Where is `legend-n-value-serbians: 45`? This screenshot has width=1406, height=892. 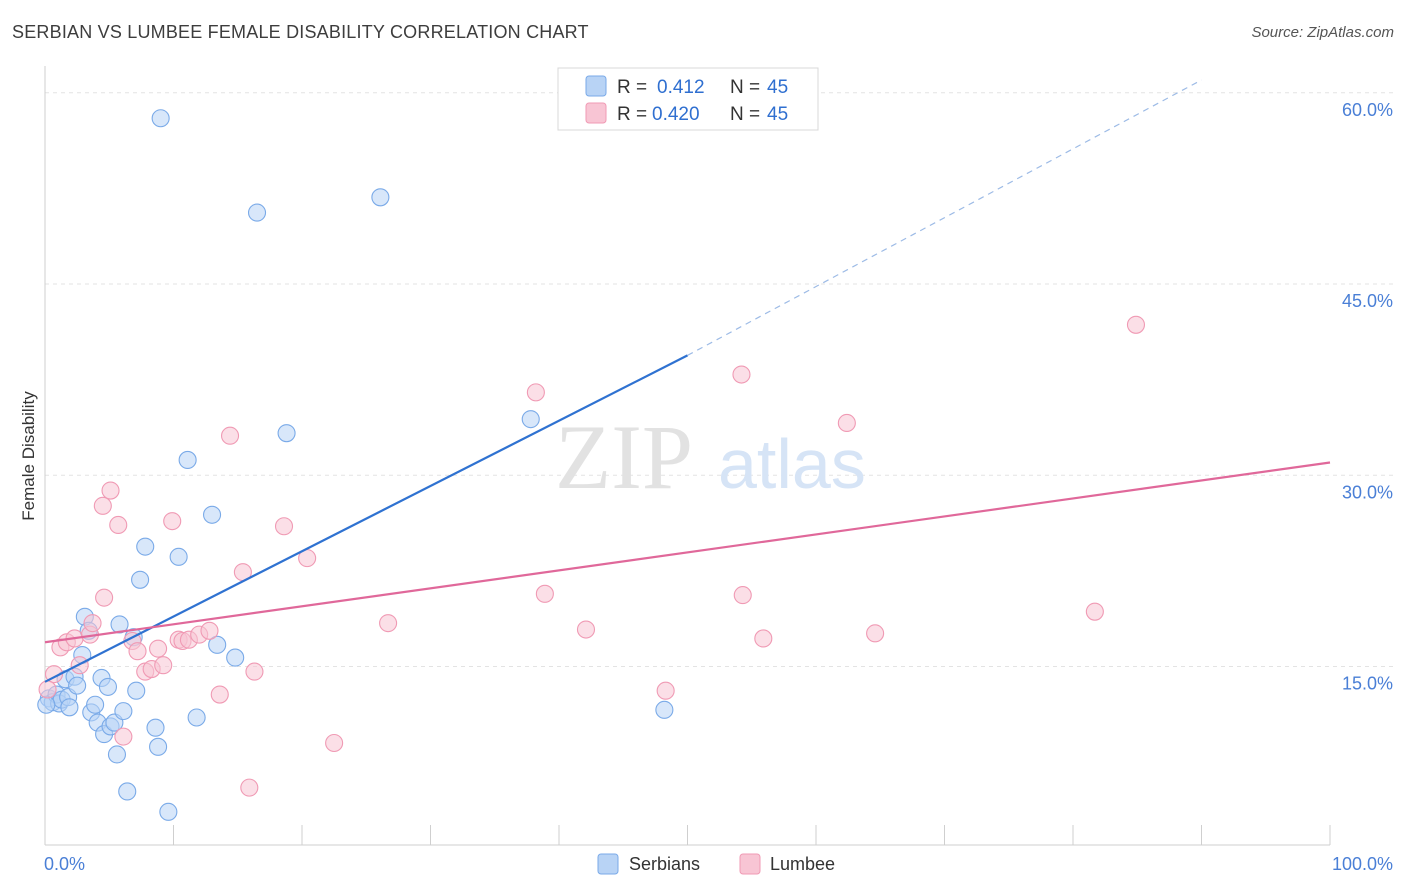 legend-n-value-serbians: 45 is located at coordinates (777, 87).